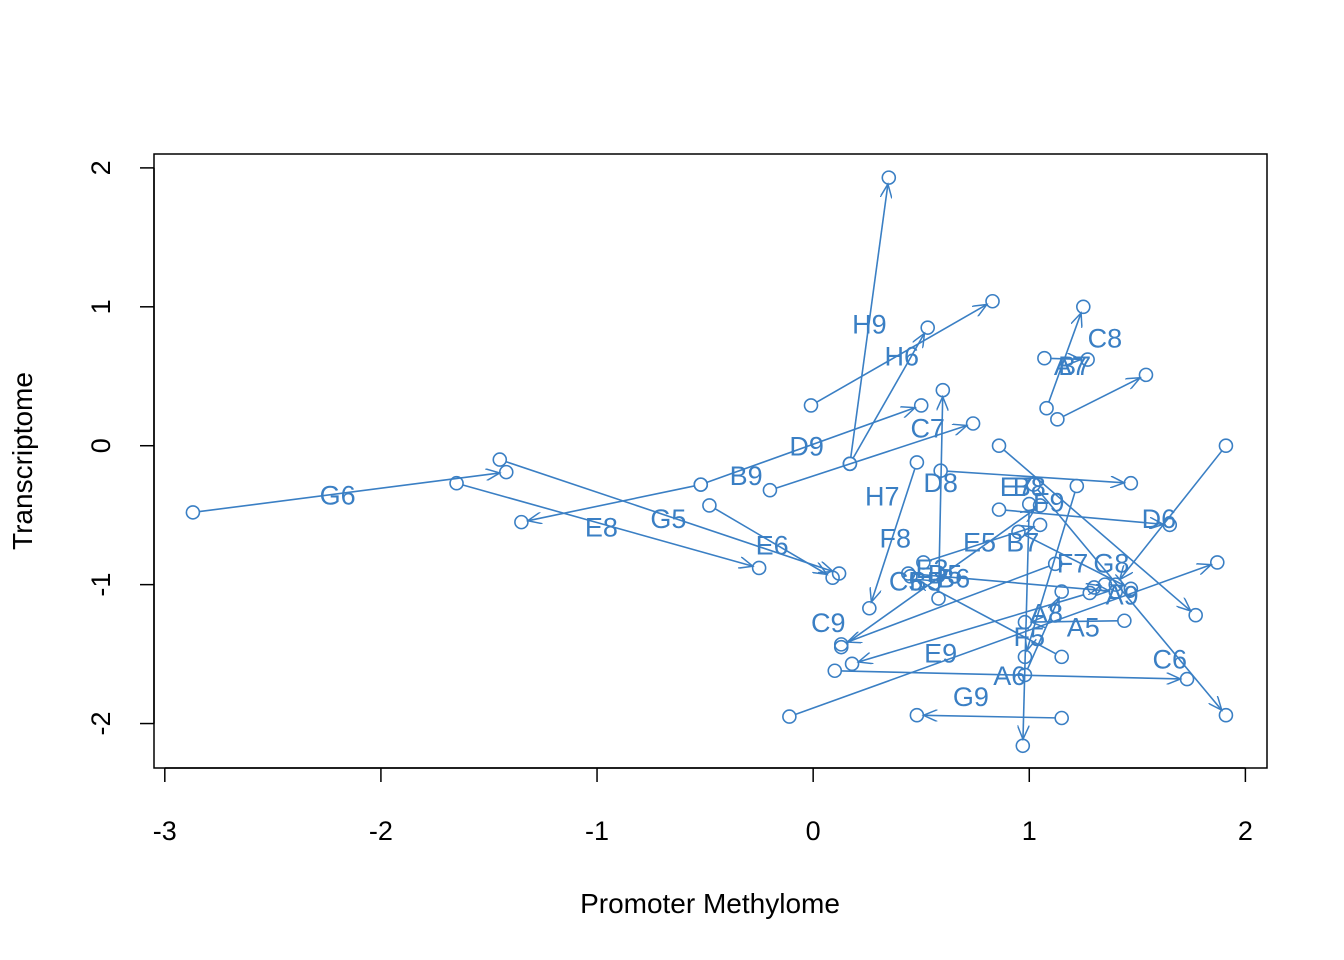  Describe the element at coordinates (1111, 563) in the screenshot. I see `point-label: G8` at that location.